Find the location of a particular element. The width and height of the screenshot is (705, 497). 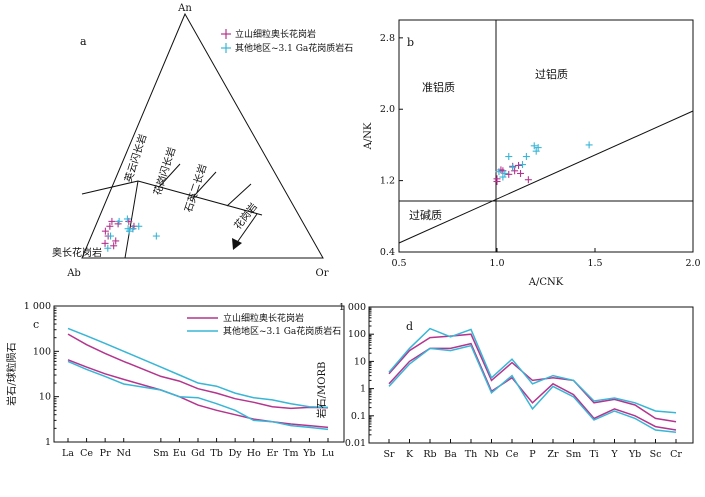

y-tick-label: 0.4 is located at coordinates (387, 252).